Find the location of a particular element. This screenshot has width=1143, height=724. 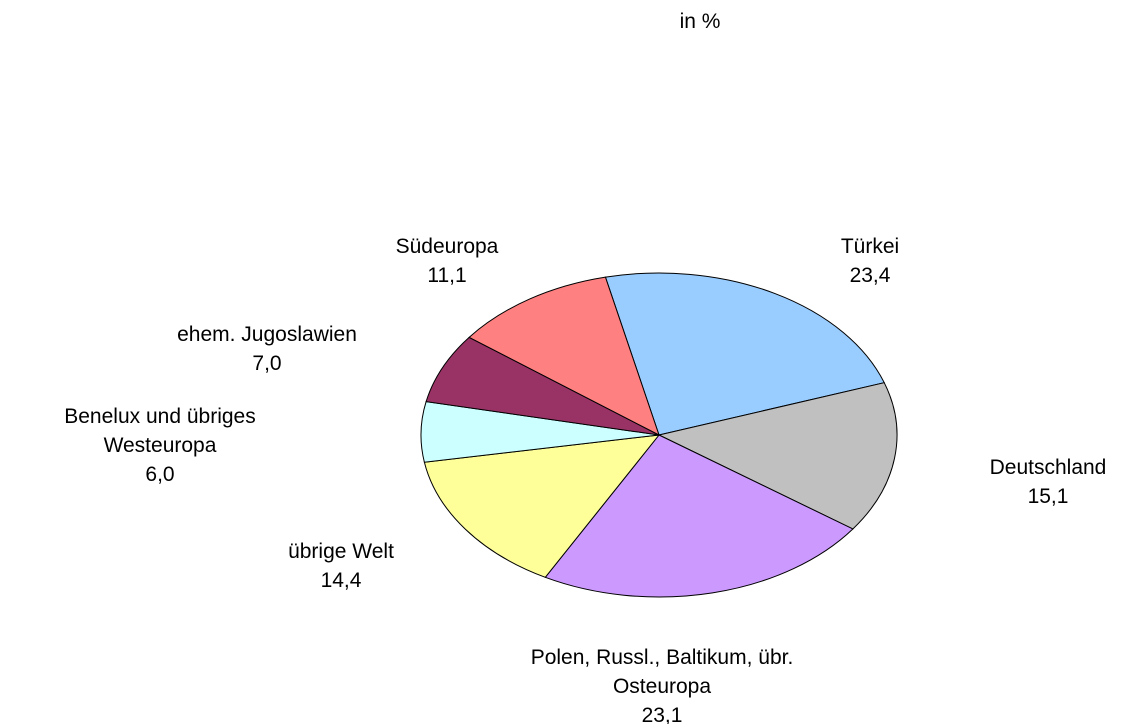

category-label: Südeuropa is located at coordinates (447, 246).